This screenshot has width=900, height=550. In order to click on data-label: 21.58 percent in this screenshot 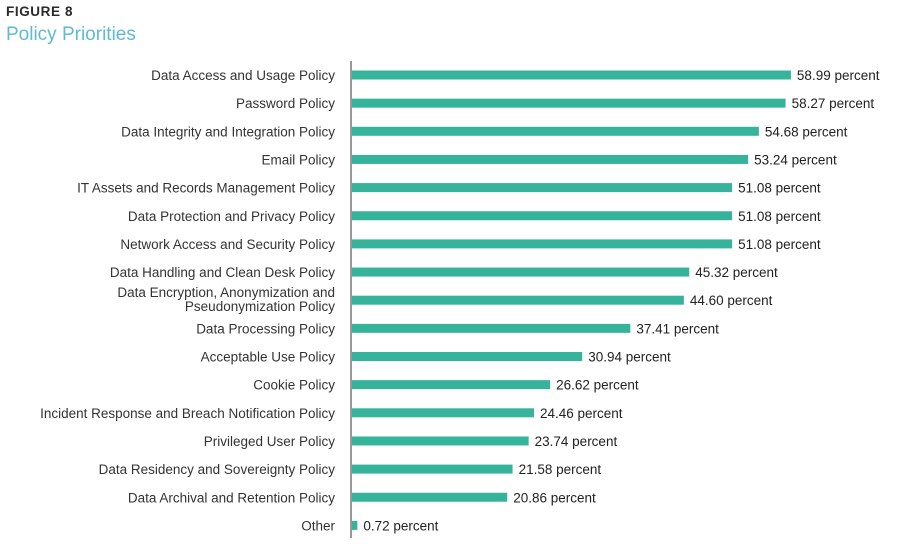, I will do `click(560, 469)`.